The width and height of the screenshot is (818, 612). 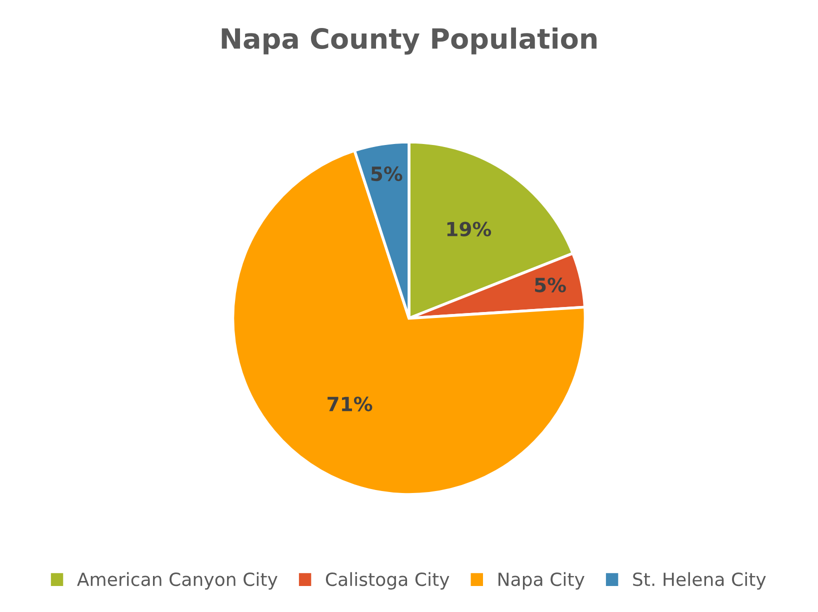 I want to click on legend-label: American Canyon City, so click(x=177, y=581).